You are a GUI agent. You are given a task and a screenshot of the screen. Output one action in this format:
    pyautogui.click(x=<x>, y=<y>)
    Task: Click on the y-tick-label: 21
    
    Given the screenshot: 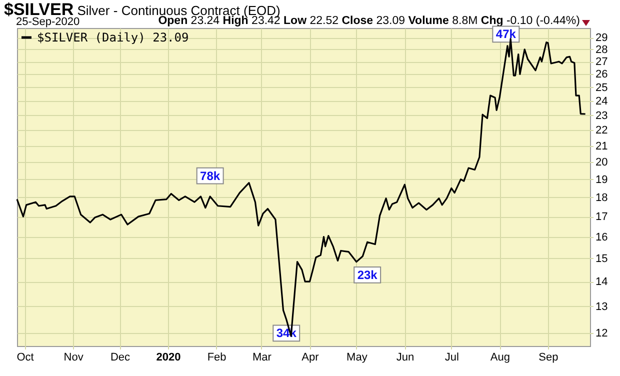 What is the action you would take?
    pyautogui.click(x=602, y=146)
    